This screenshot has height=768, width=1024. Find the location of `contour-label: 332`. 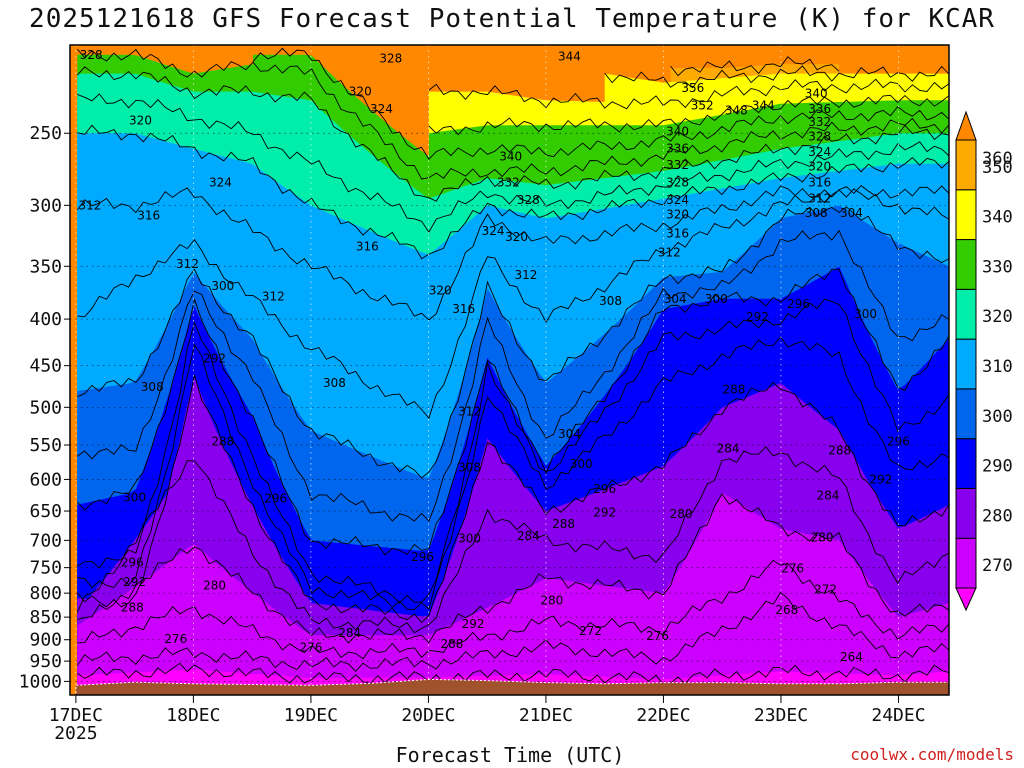

contour-label: 332 is located at coordinates (677, 165).